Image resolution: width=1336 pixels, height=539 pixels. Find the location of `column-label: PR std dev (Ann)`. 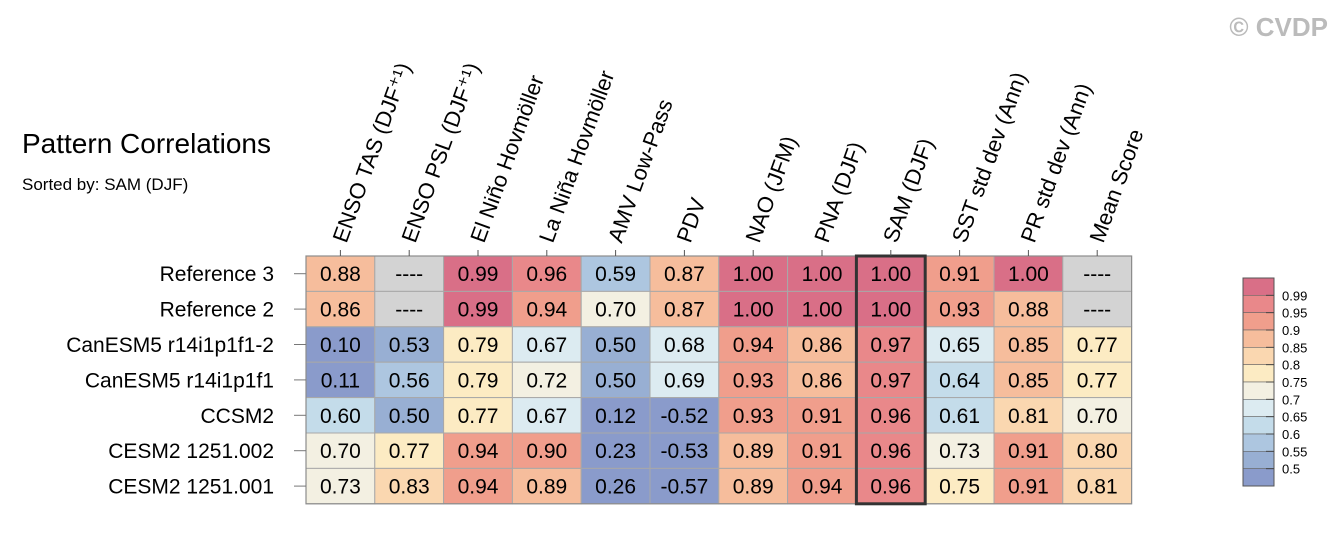

column-label: PR std dev (Ann) is located at coordinates (1056, 163).